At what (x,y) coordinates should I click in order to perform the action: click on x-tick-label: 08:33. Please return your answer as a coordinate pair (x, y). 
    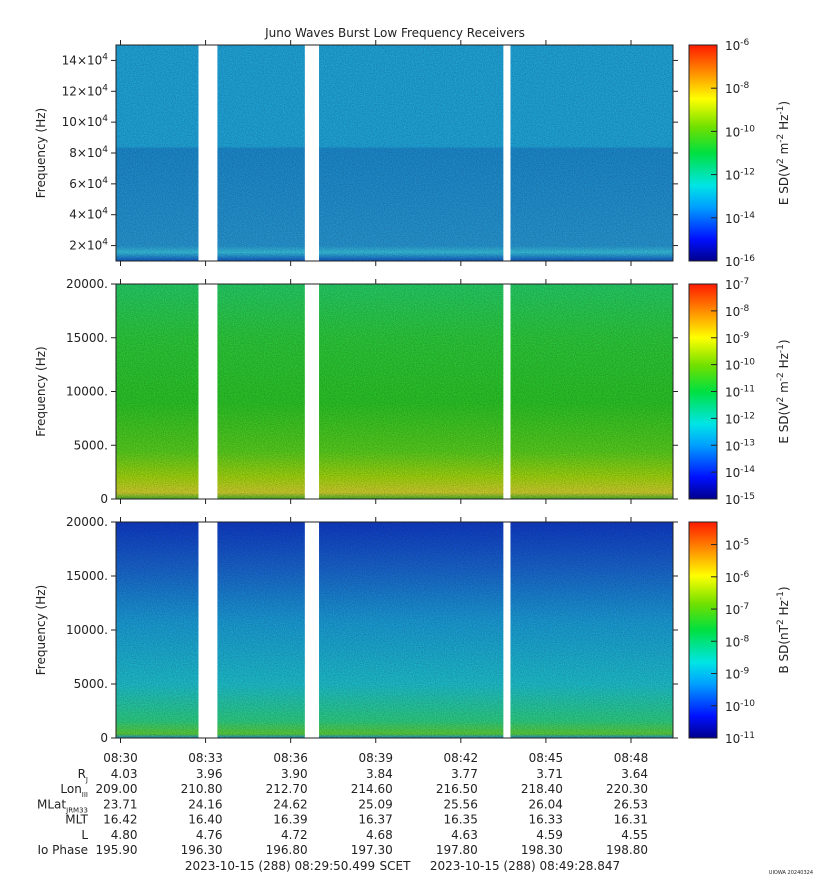
    Looking at the image, I should click on (205, 758).